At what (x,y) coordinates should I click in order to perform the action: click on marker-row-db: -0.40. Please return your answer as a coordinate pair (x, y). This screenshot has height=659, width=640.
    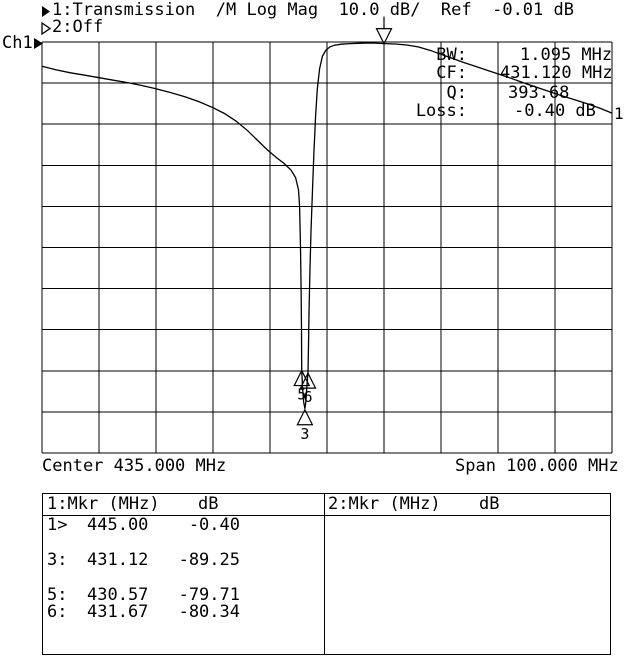
    Looking at the image, I should click on (214, 525).